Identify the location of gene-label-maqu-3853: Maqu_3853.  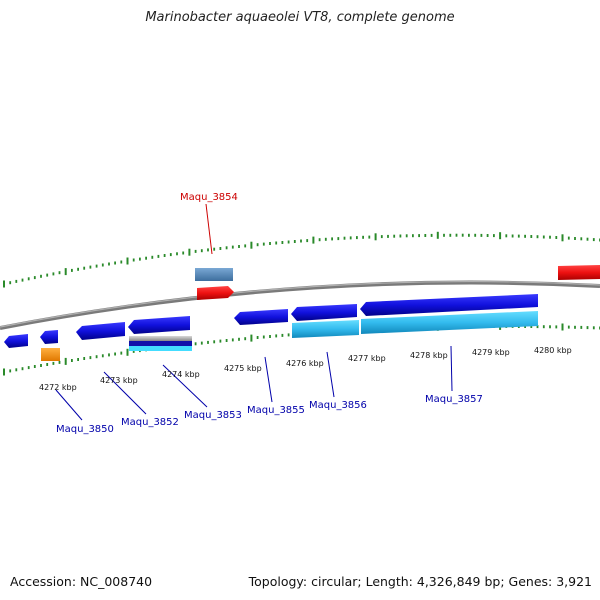
(213, 415).